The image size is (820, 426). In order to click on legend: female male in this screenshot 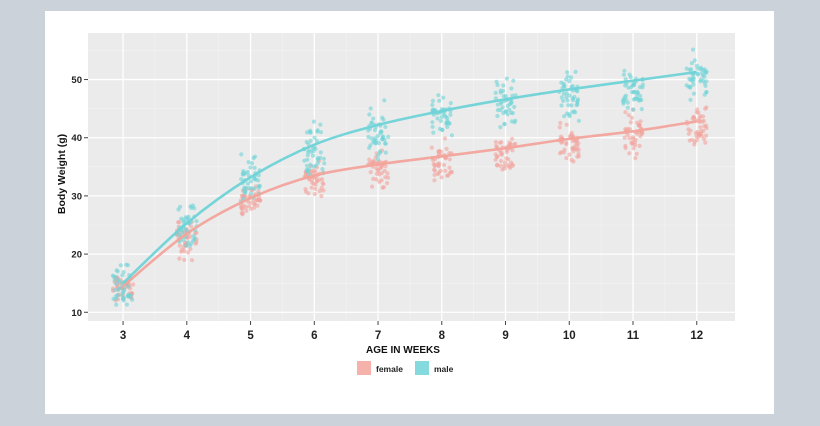, I will do `click(405, 368)`.